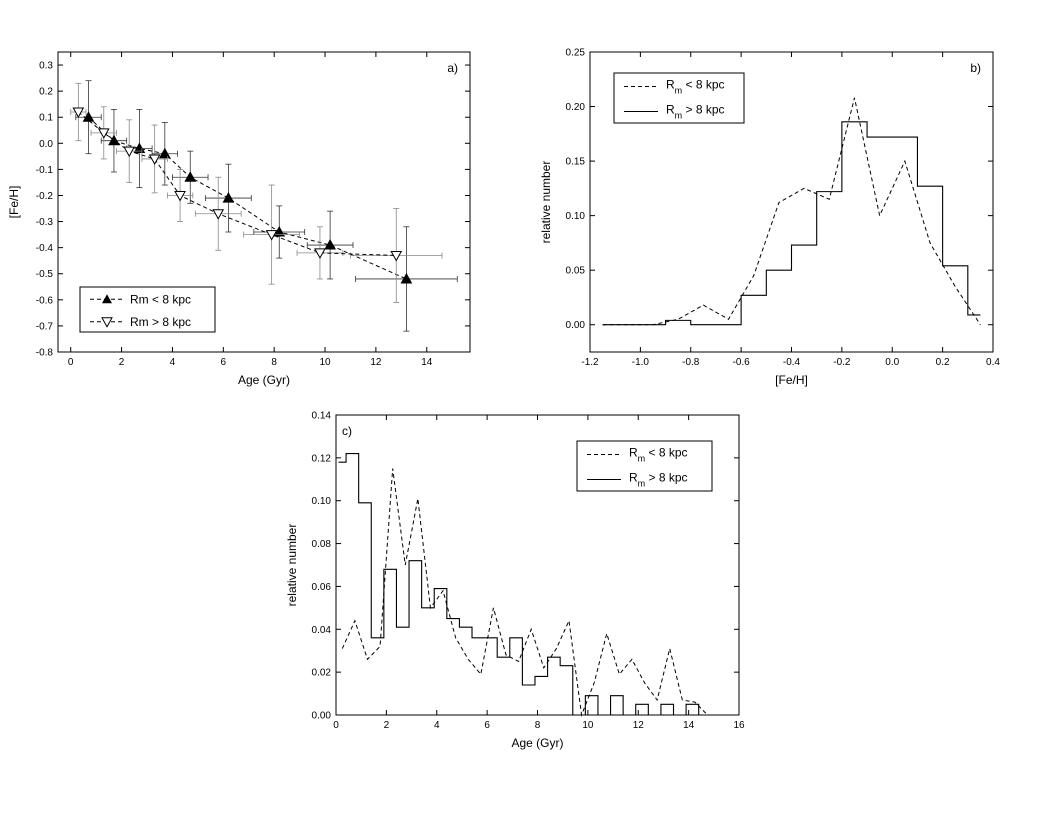  What do you see at coordinates (45, 326) in the screenshot?
I see `y-tick-label: -0.7` at bounding box center [45, 326].